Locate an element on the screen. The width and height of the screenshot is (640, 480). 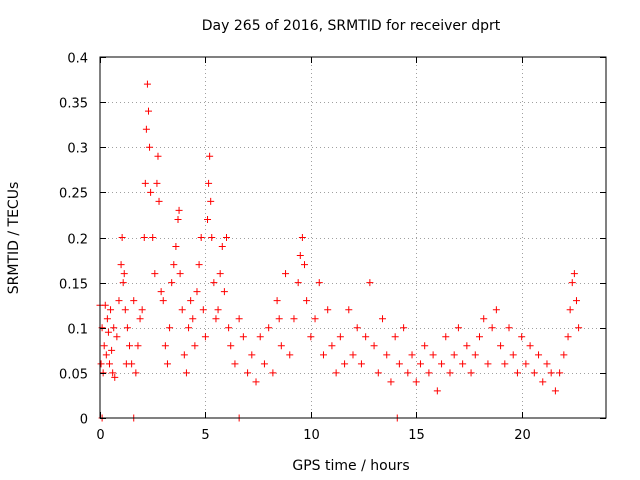
x-axis-label: GPS time / hours is located at coordinates (350, 466).